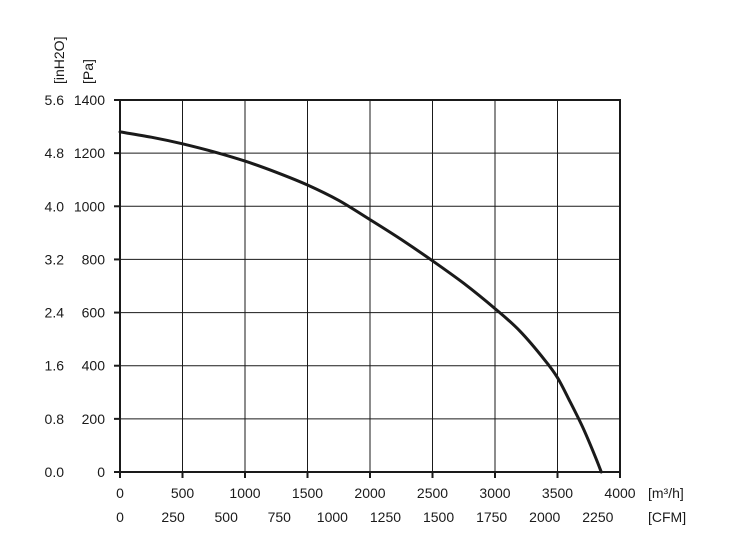 Image resolution: width=739 pixels, height=547 pixels. I want to click on y-tick-label-inh2o: 5.6, so click(55, 100).